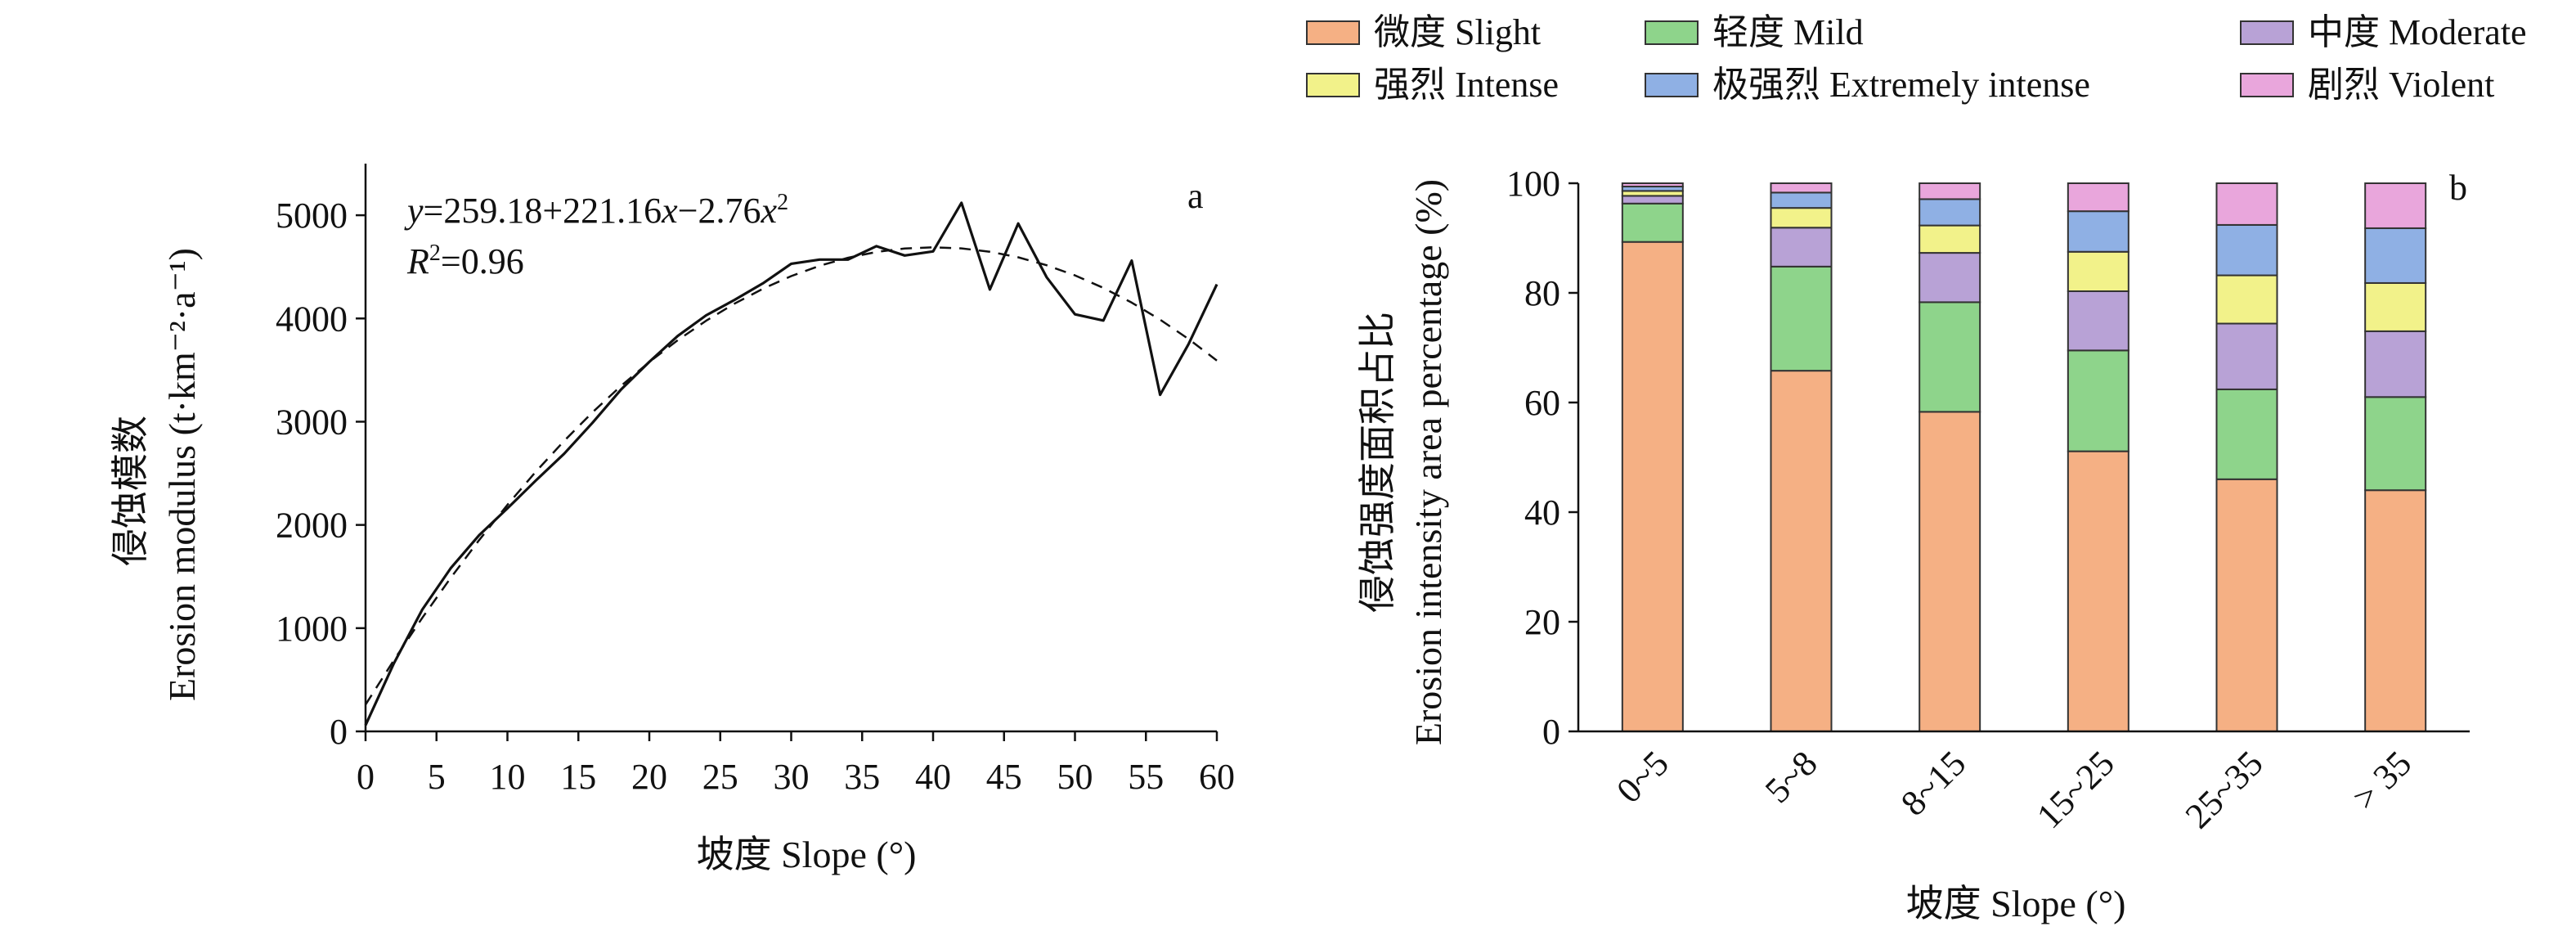 This screenshot has height=940, width=2576. What do you see at coordinates (1195, 196) in the screenshot?
I see `panel-a-label: a` at bounding box center [1195, 196].